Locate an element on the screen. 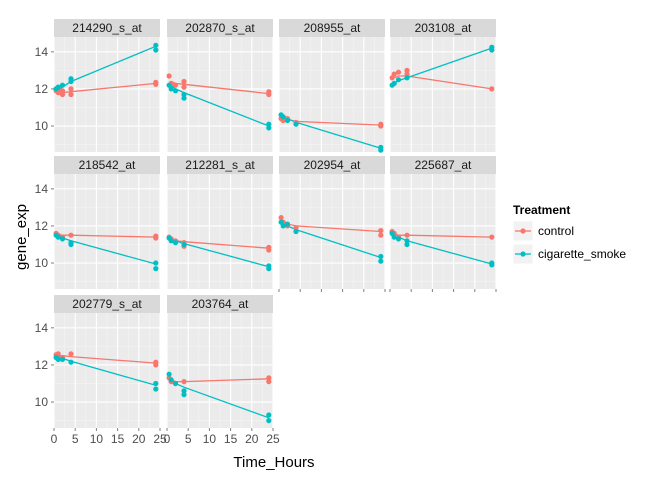 The width and height of the screenshot is (672, 480). panel-202870_s_at: 202870_s_at is located at coordinates (220, 85).